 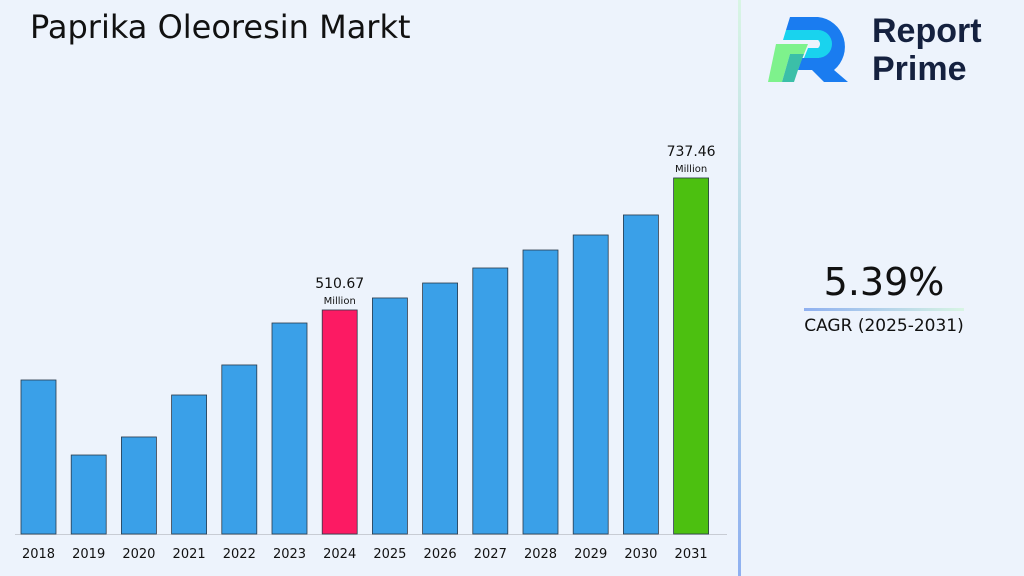 What do you see at coordinates (927, 31) in the screenshot?
I see `logo-line1: Report` at bounding box center [927, 31].